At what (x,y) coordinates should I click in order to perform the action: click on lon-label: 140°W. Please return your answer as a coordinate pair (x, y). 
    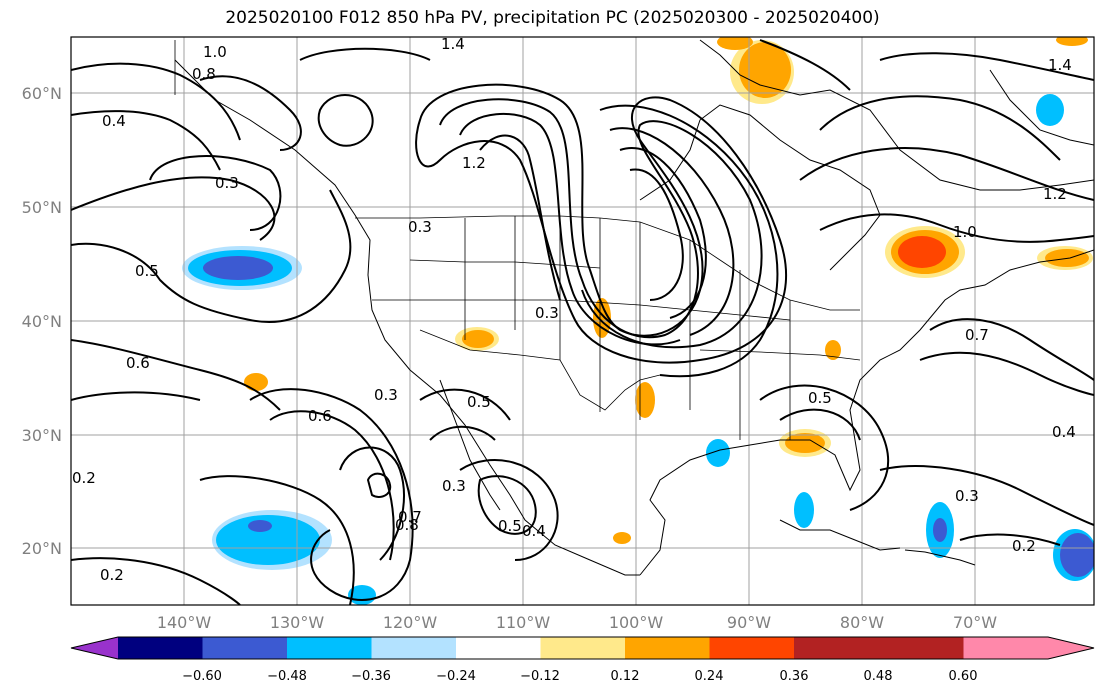
    Looking at the image, I should click on (184, 622).